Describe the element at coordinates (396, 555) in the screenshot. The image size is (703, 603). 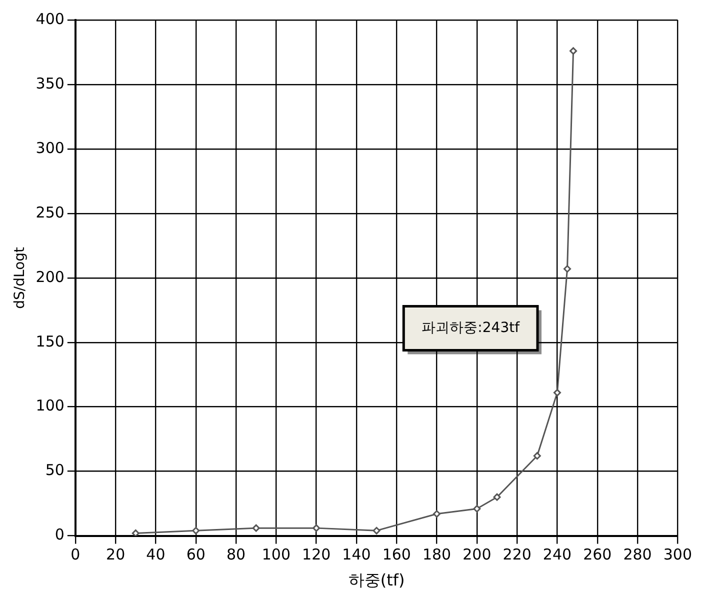
I see `x-tick-label: 160` at that location.